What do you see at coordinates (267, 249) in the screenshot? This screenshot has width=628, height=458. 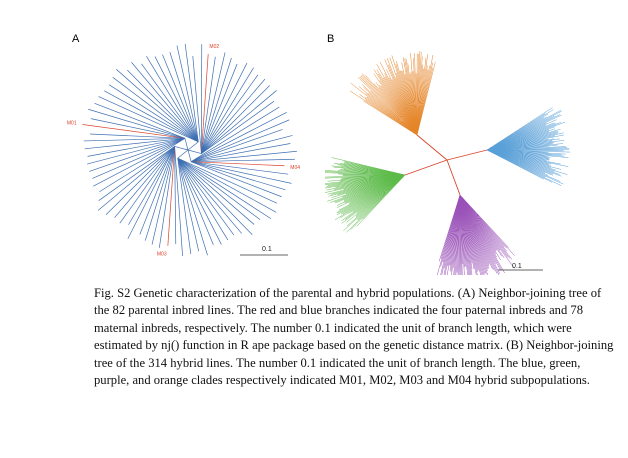 I see `scale-a-label: 0.1` at bounding box center [267, 249].